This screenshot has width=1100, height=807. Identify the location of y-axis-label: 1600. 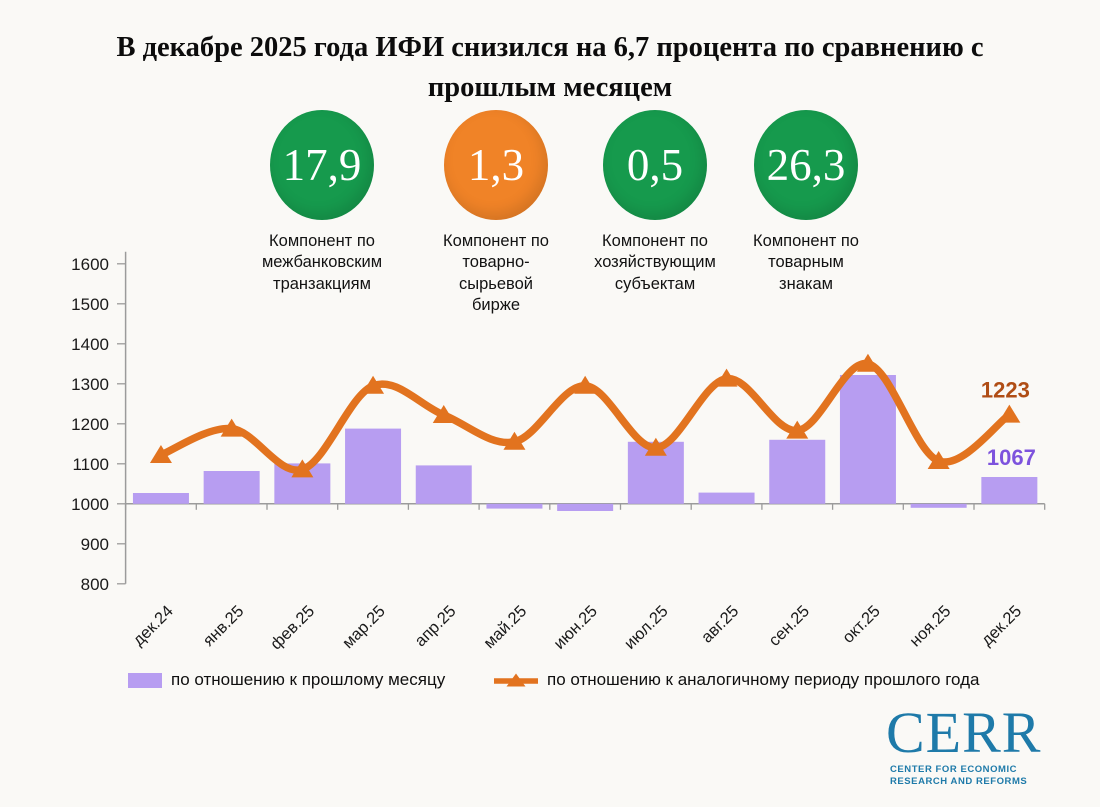
(90, 264).